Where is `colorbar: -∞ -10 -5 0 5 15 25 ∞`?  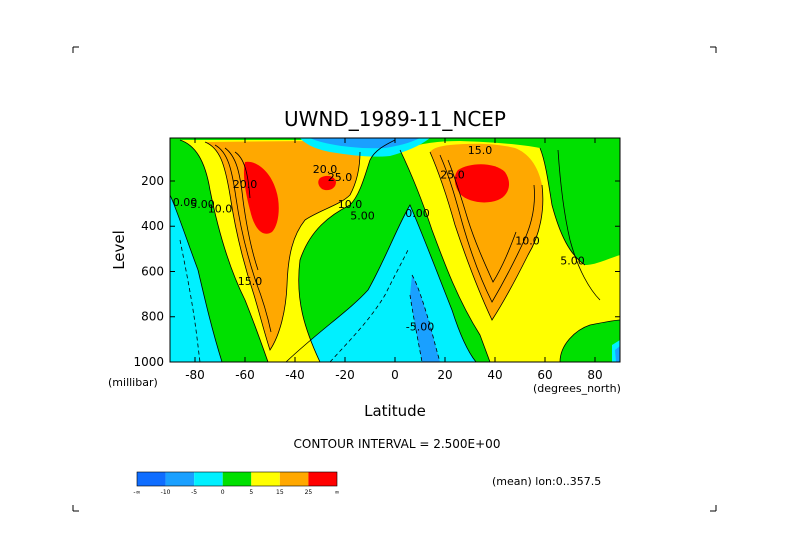
colorbar: -∞ -10 -5 0 5 15 25 ∞ is located at coordinates (236, 483).